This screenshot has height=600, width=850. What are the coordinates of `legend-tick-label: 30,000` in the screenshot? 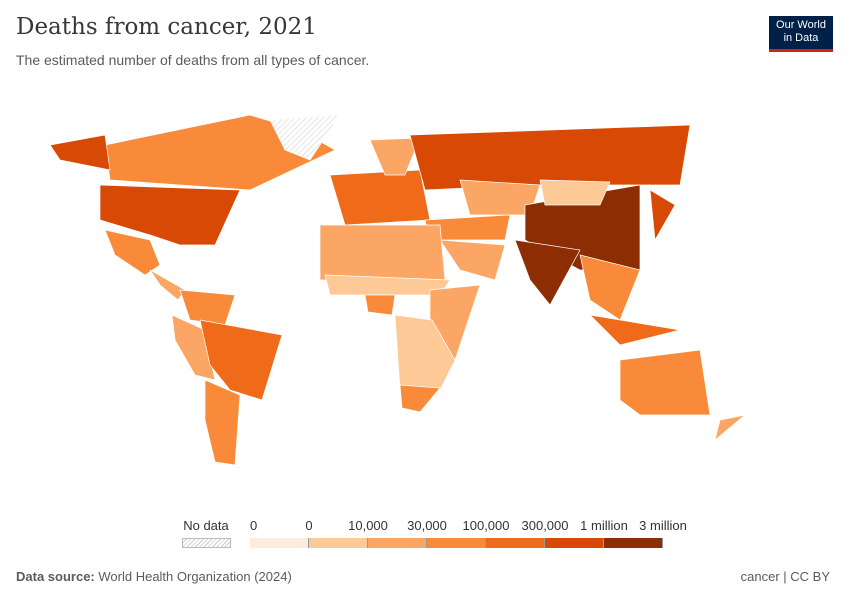 It's located at (427, 525).